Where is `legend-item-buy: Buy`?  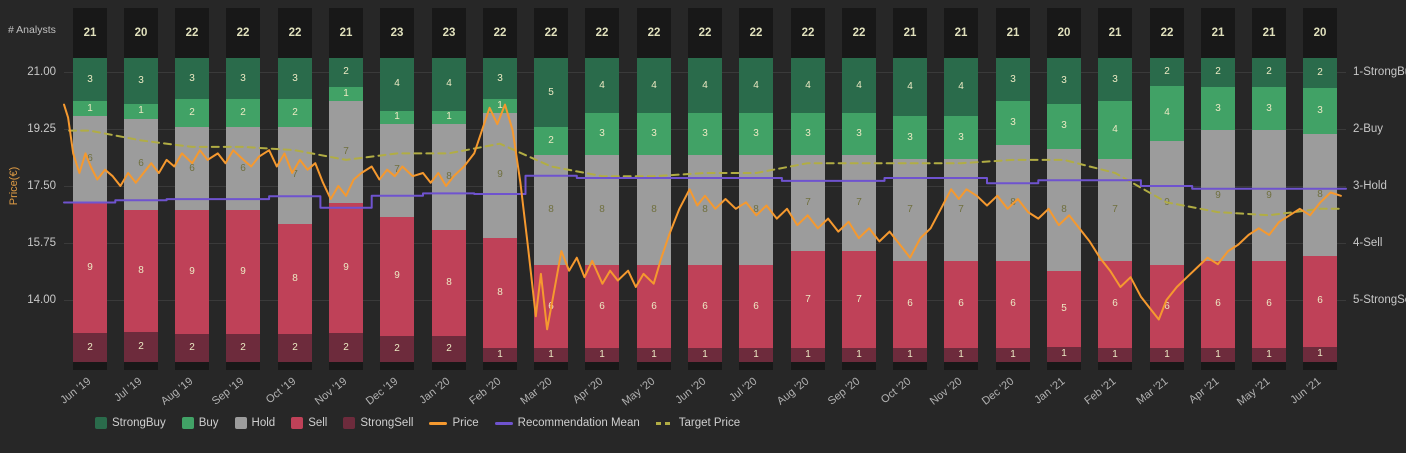 legend-item-buy: Buy is located at coordinates (200, 423).